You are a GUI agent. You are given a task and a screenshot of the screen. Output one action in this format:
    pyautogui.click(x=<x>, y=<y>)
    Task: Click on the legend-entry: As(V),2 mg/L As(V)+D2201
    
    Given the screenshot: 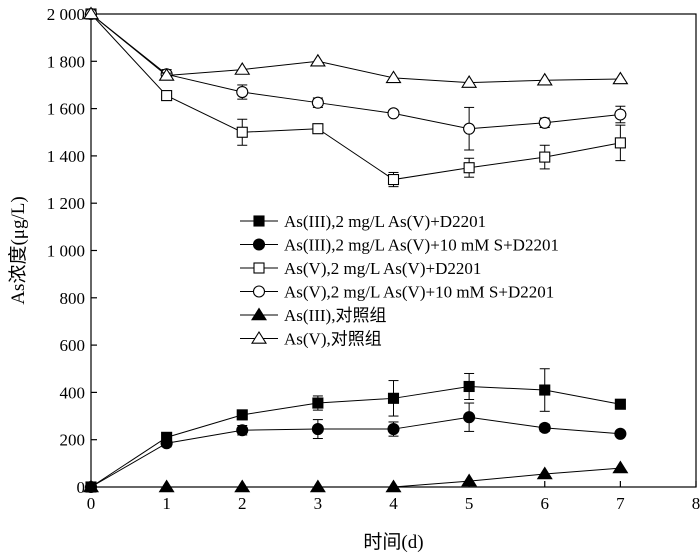 What is the action you would take?
    pyautogui.click(x=360, y=268)
    